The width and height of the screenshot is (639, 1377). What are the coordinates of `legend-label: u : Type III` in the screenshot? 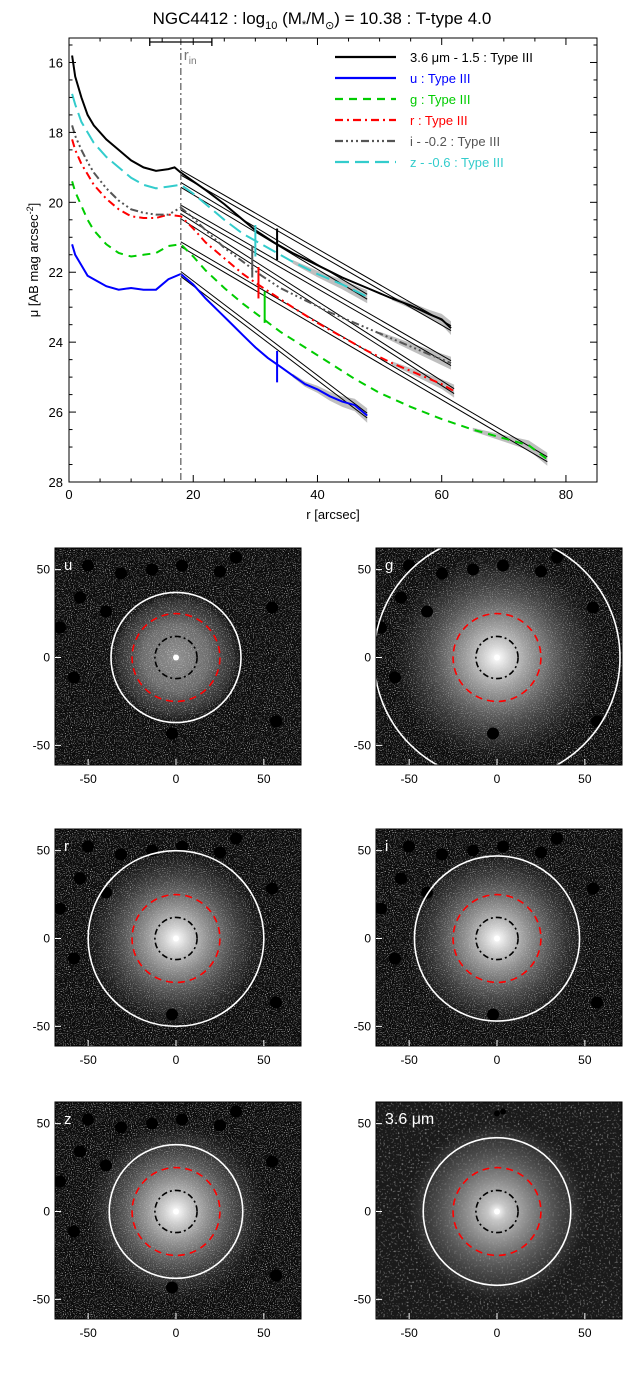 It's located at (440, 78).